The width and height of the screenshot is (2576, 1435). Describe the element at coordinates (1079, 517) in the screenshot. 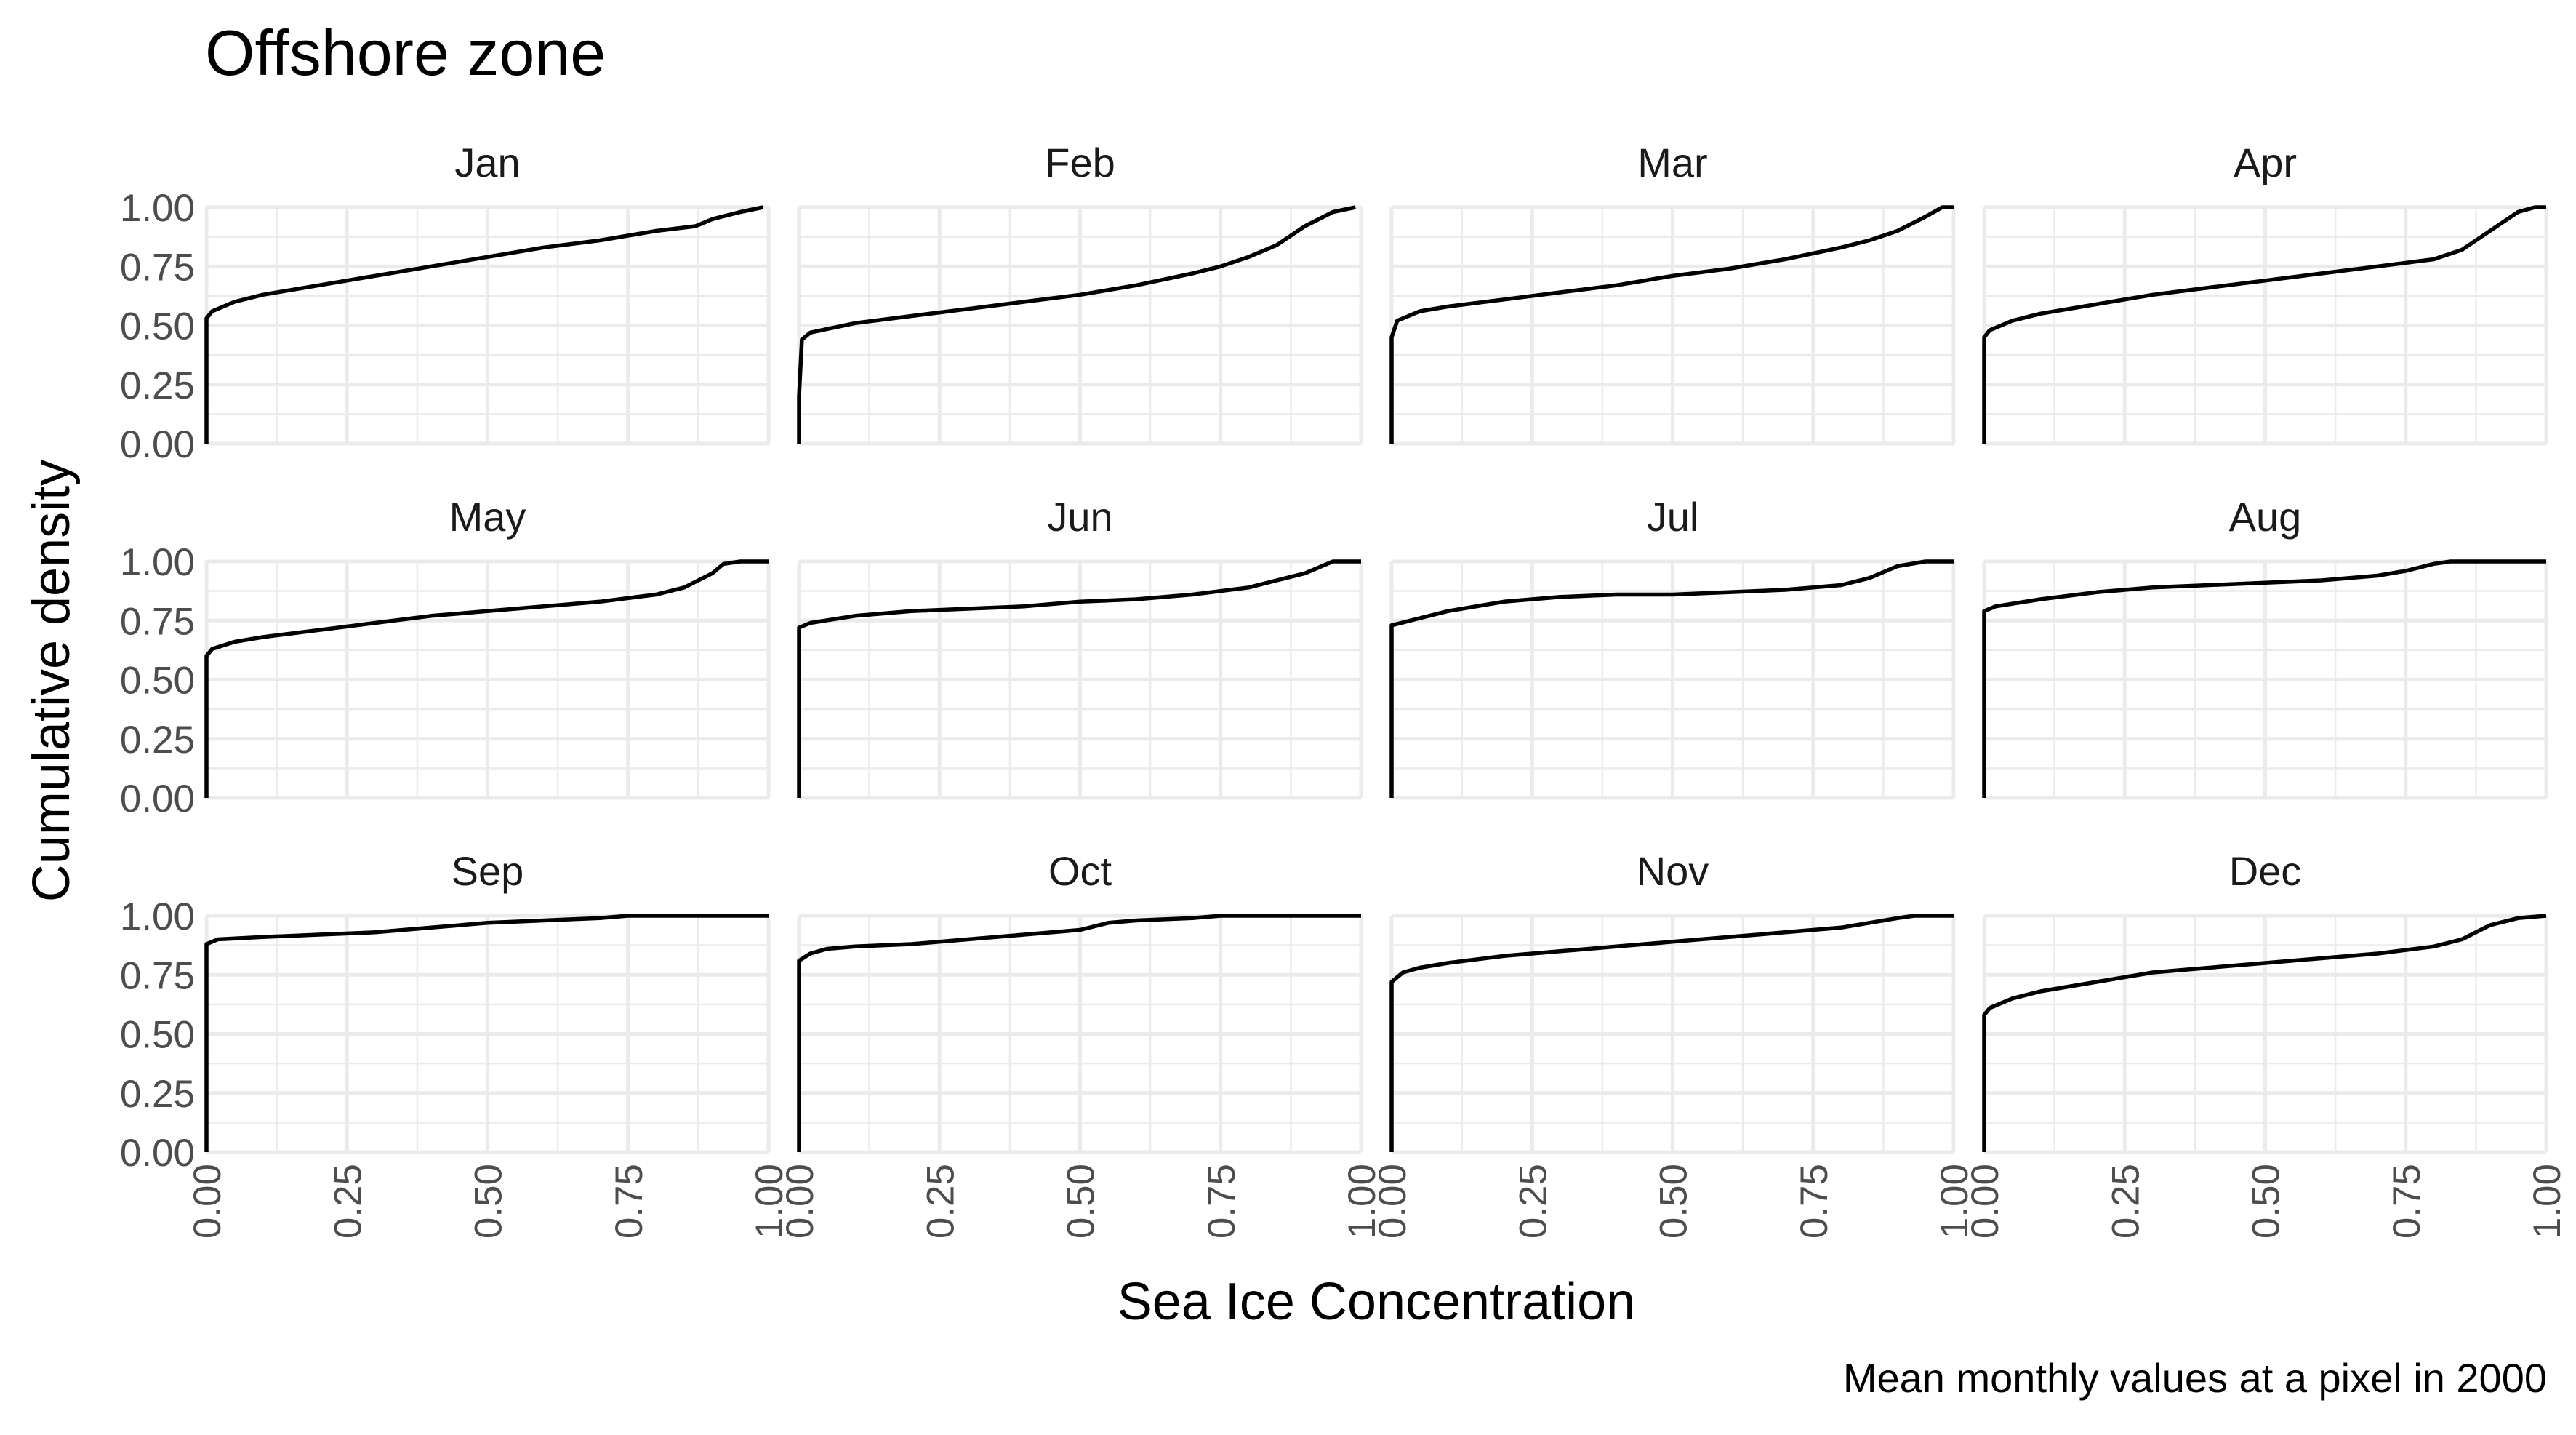

I see `facet-label-jun: Jun` at that location.